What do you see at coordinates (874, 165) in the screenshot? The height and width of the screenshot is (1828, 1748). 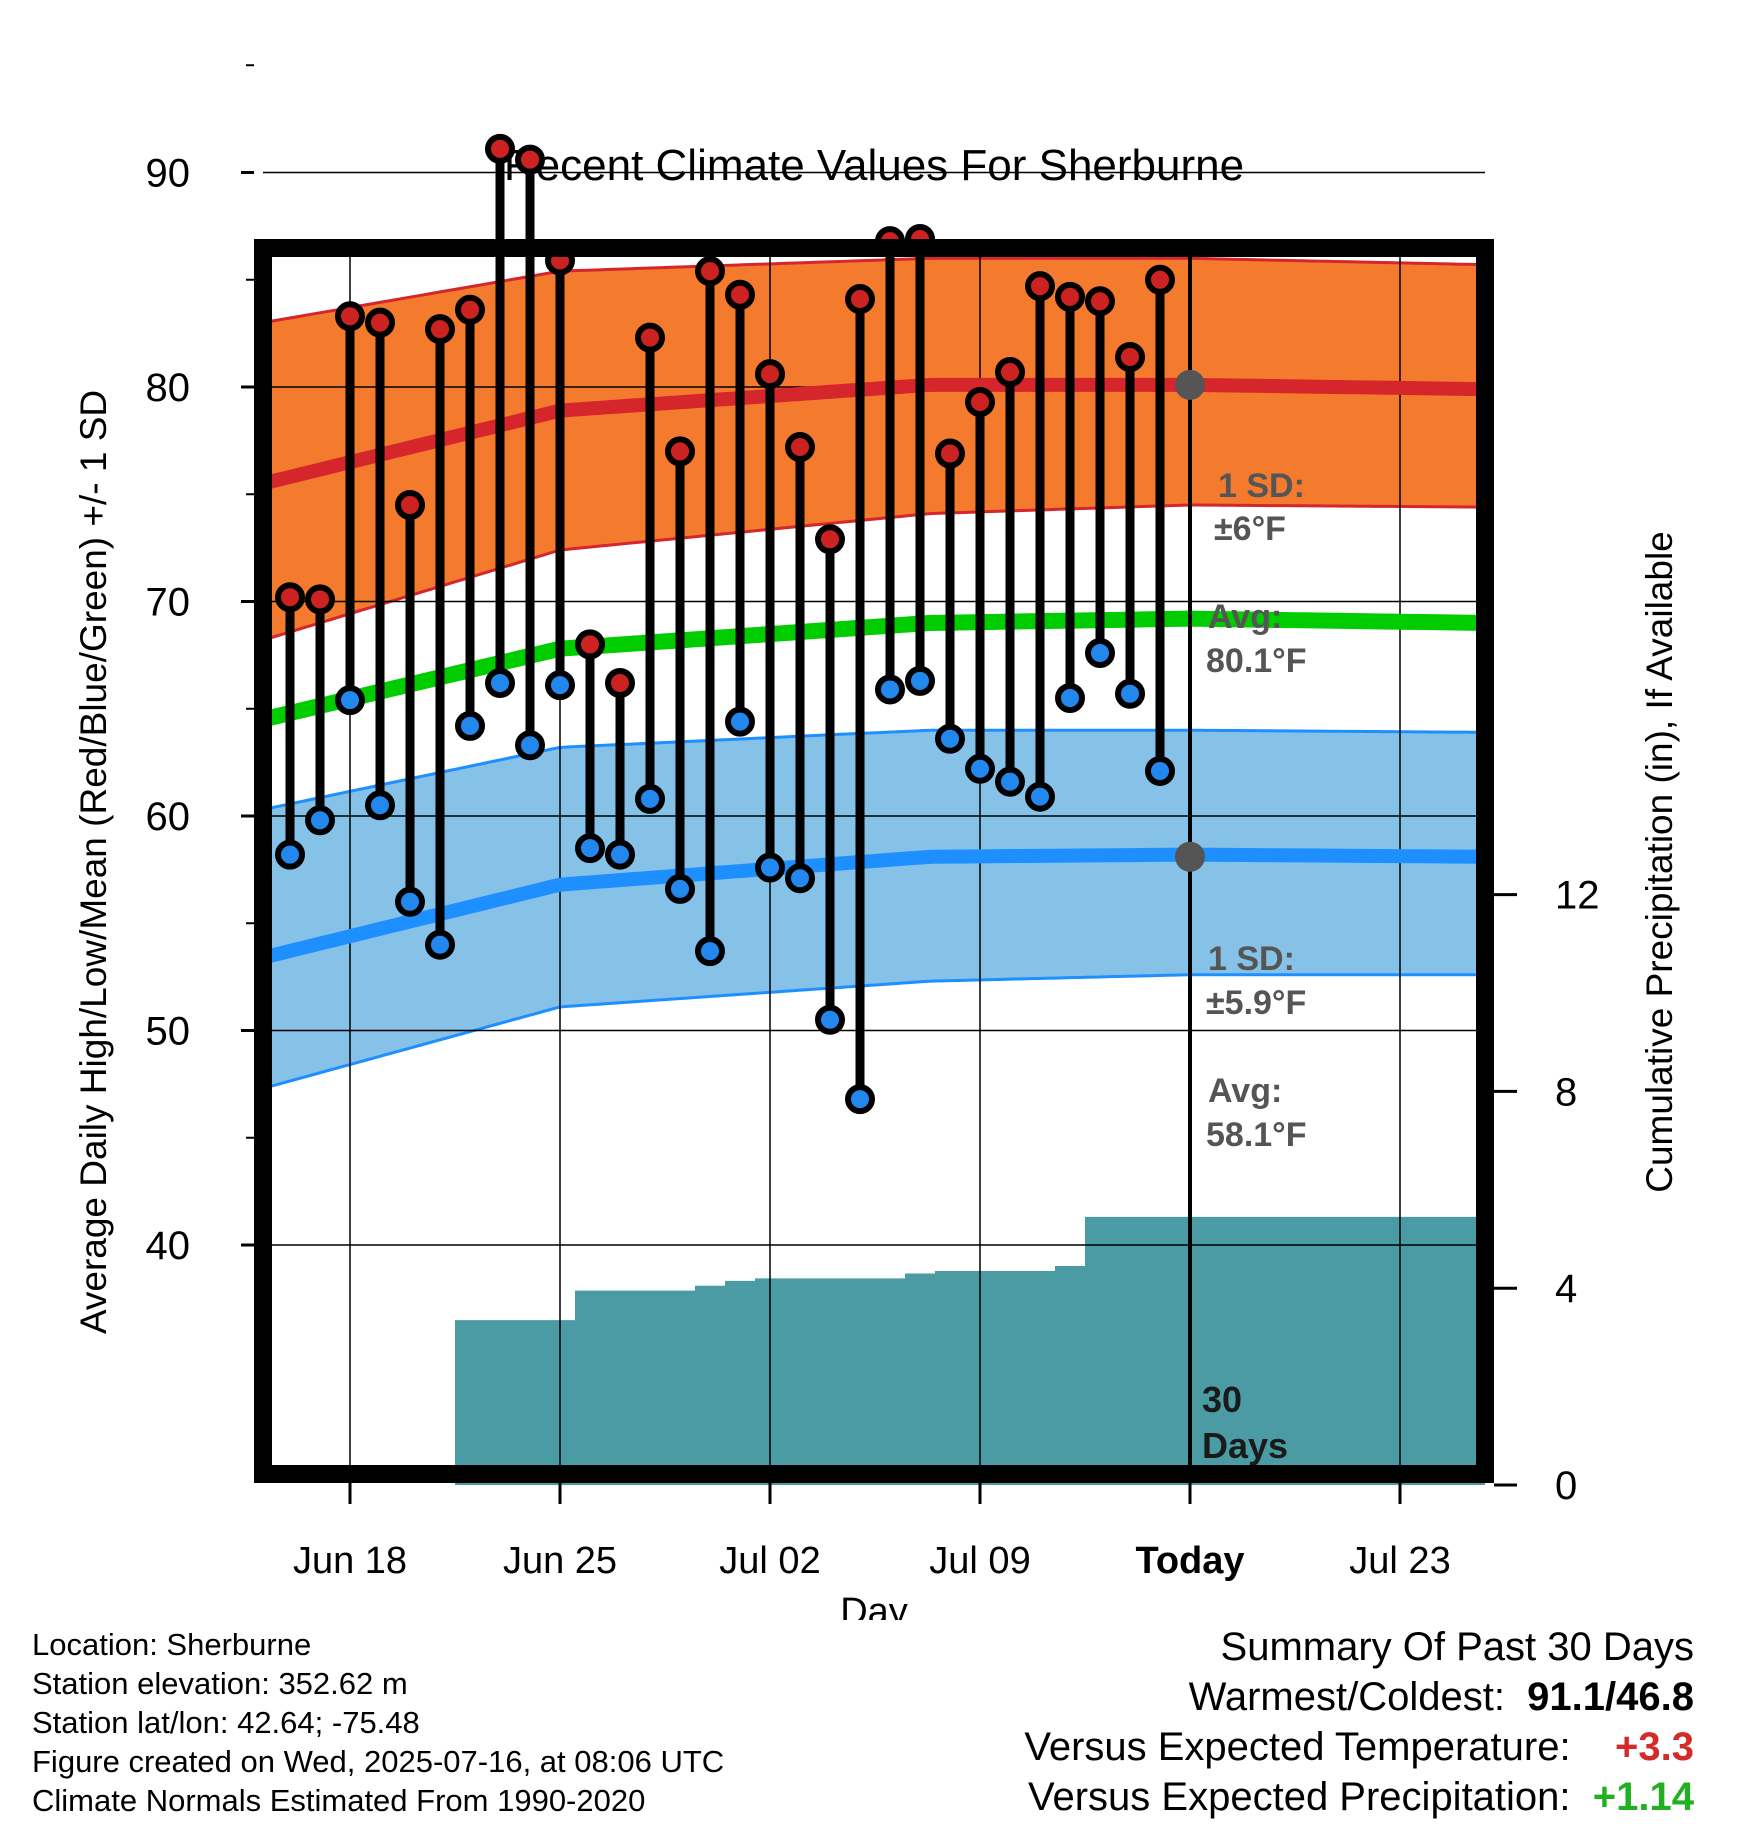 I see `chart-title: Recent Climate Values For Sherburne` at bounding box center [874, 165].